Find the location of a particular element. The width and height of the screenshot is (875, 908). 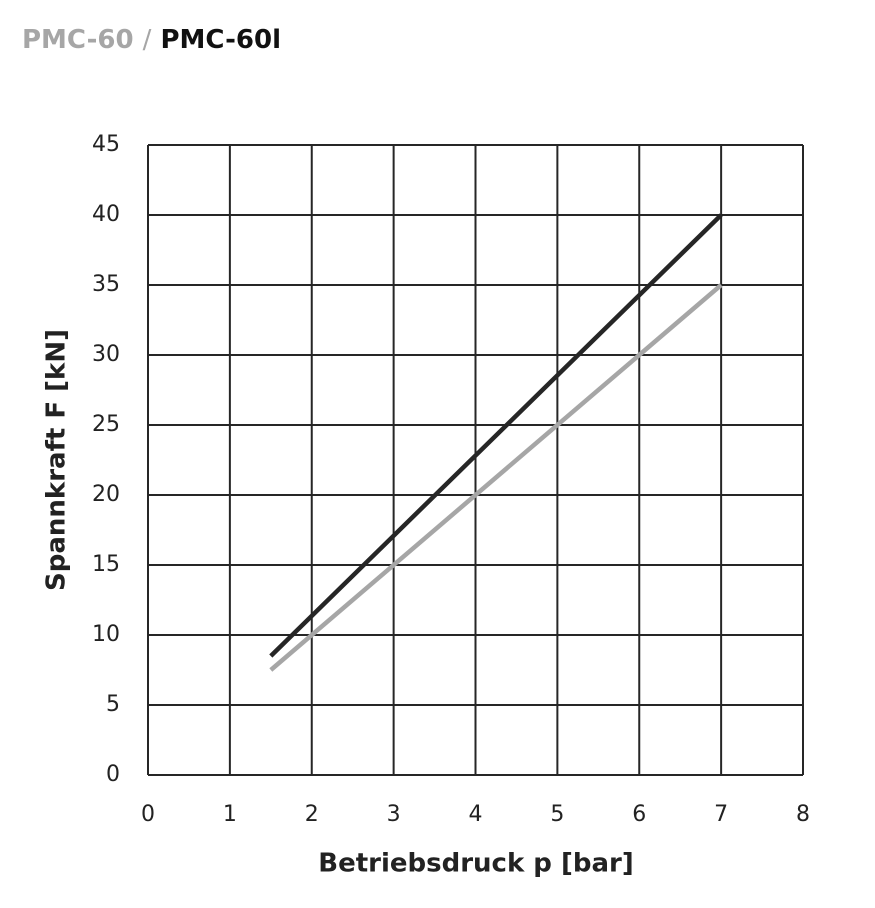

x-tick-label: 7 is located at coordinates (721, 814).